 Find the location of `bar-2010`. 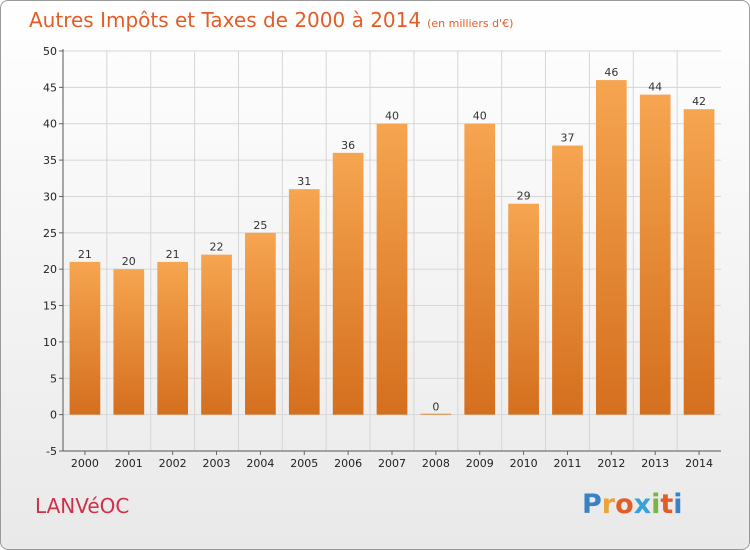

bar-2010 is located at coordinates (523, 309).